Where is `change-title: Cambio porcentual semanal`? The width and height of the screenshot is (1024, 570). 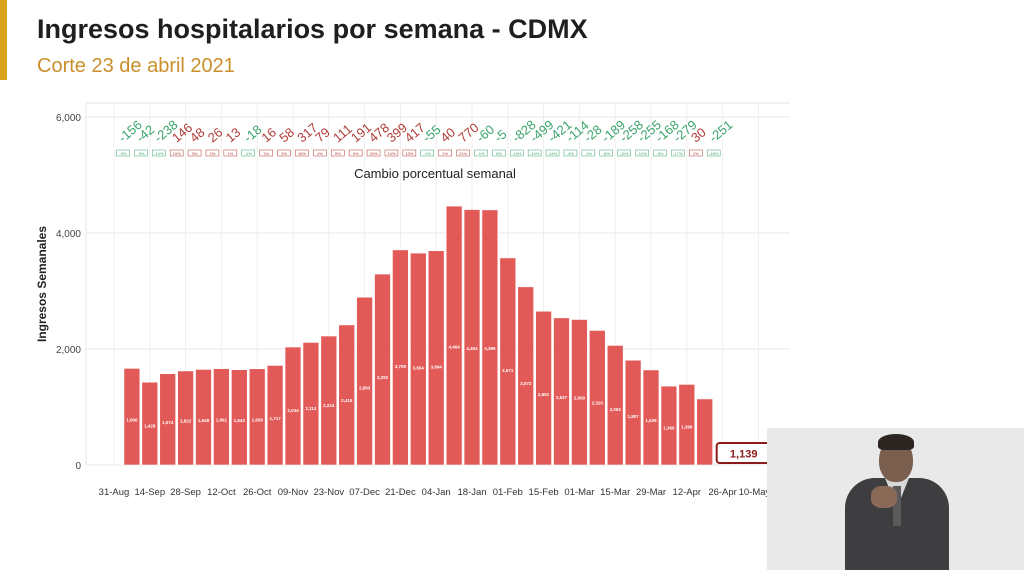
change-title: Cambio porcentual semanal is located at coordinates (435, 173).